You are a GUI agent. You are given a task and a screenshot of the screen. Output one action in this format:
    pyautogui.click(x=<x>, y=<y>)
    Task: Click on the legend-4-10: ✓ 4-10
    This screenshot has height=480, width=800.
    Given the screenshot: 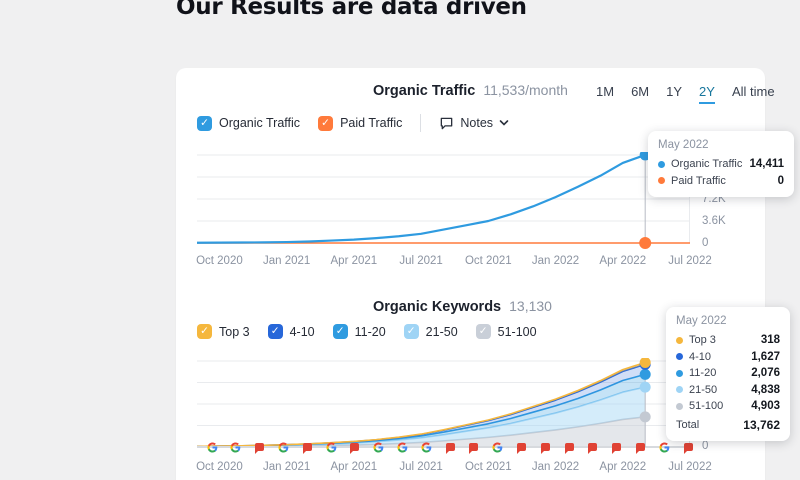 What is the action you would take?
    pyautogui.click(x=291, y=331)
    